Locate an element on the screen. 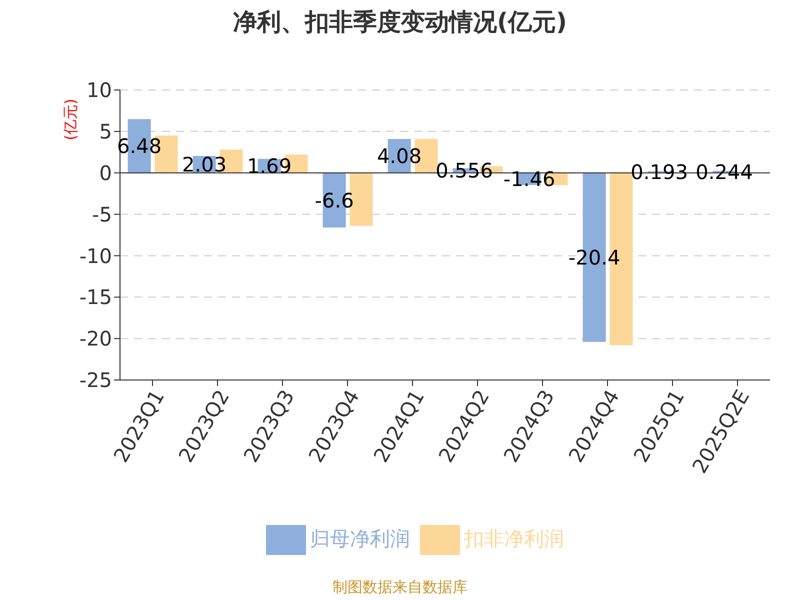  data-label: -20.4 is located at coordinates (594, 257).